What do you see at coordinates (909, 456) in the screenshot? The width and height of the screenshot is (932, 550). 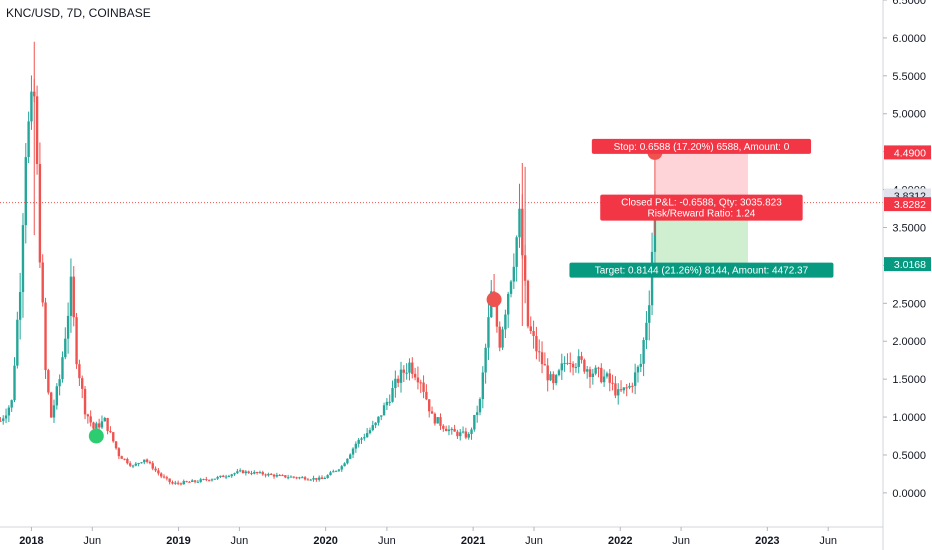 I see `y-tick-label: 0.5000` at bounding box center [909, 456].